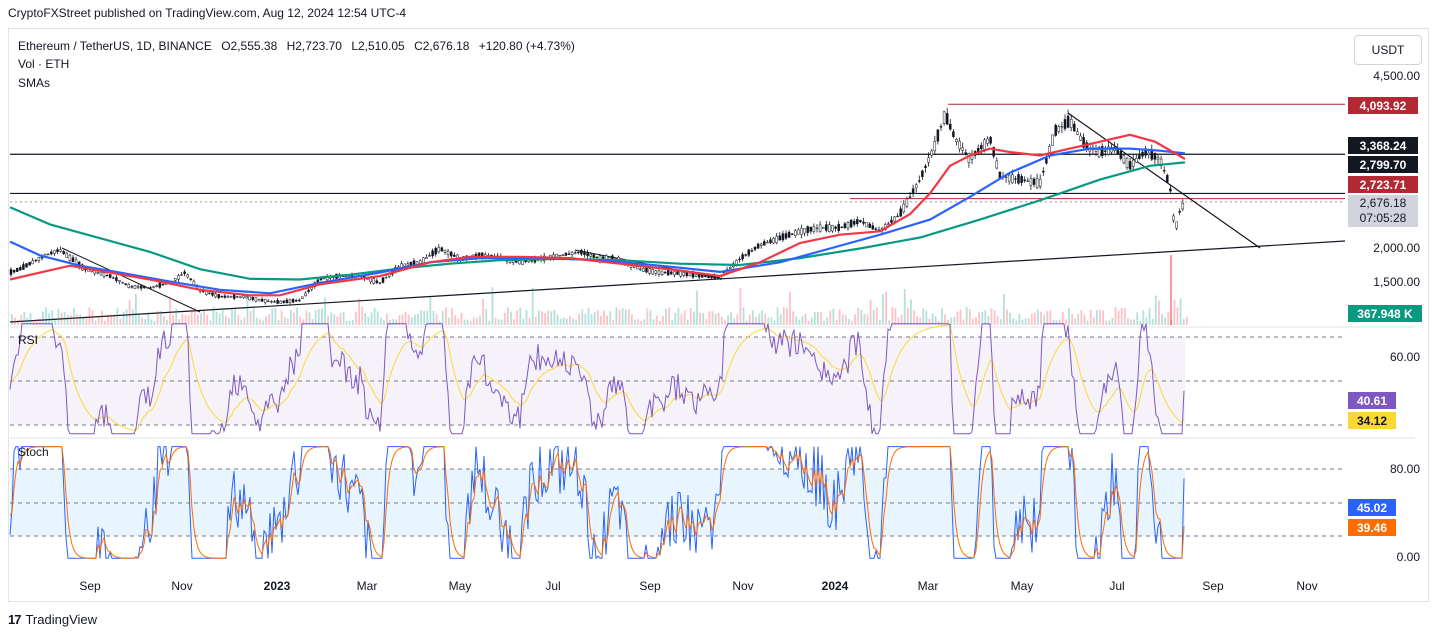 This screenshot has width=1437, height=638. I want to click on last-price-tag: 2,676.18 07:05:28, so click(1383, 211).